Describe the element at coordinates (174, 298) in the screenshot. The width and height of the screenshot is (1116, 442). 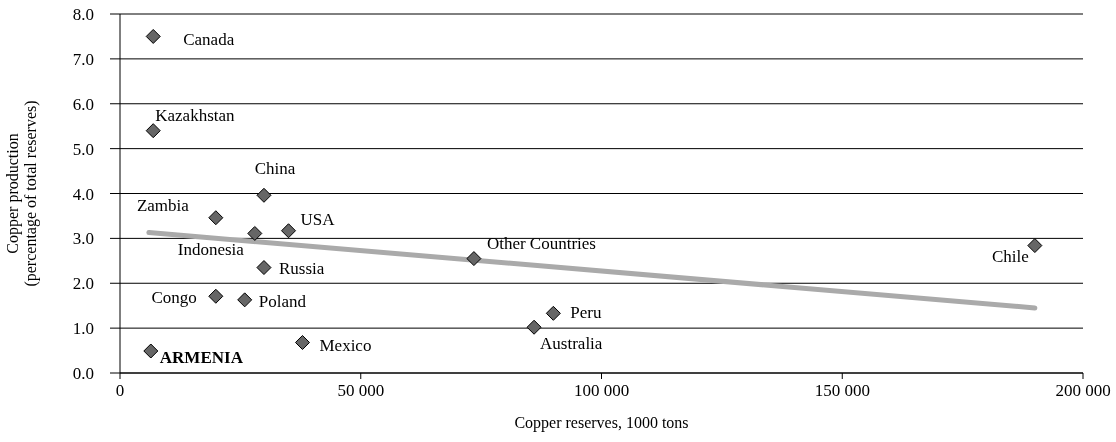
I see `annotation: Congo` at that location.